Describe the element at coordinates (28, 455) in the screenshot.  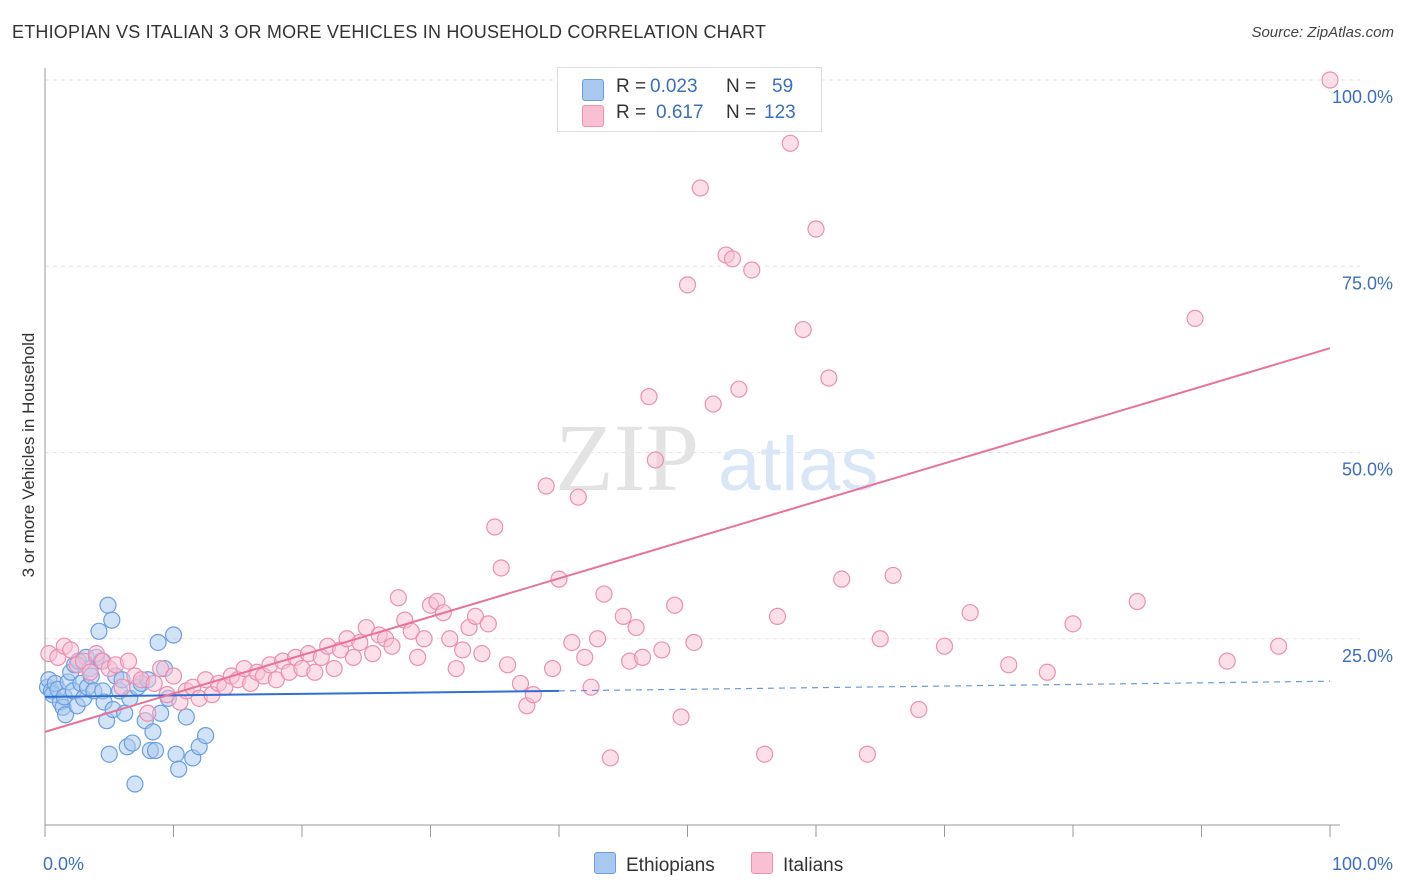
I see `y-axis-label: 3 or more Vehicles in Household` at that location.